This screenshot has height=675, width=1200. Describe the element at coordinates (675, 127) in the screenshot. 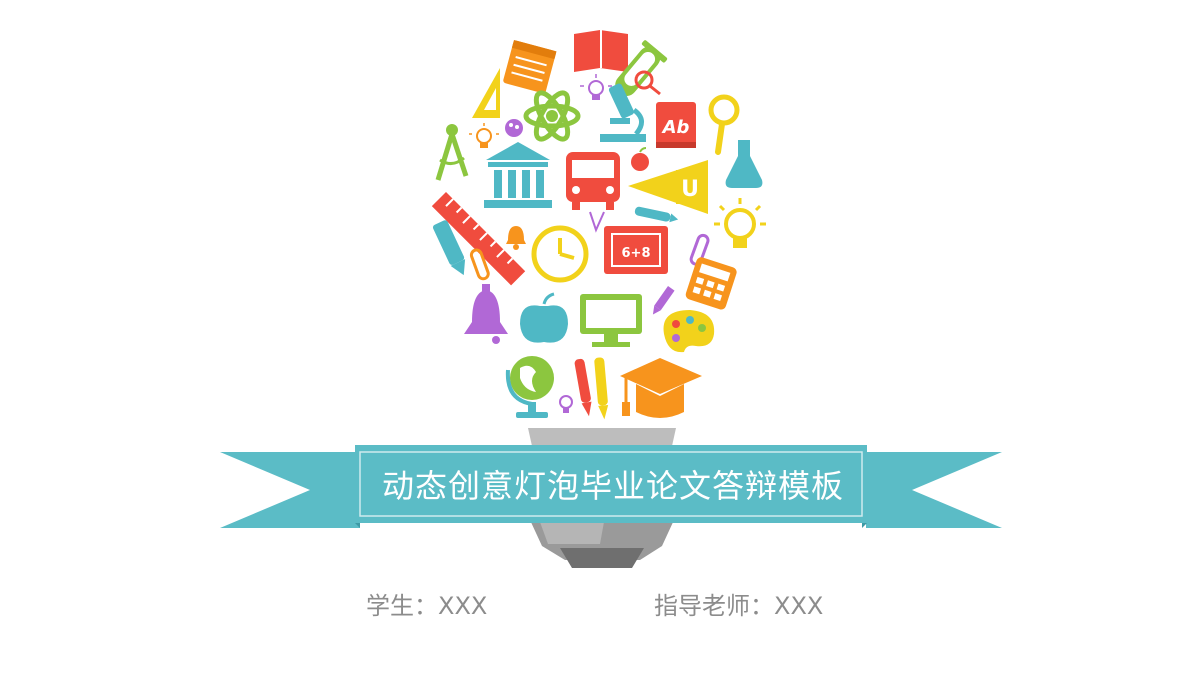

I see `abc-book-label: Ab` at that location.